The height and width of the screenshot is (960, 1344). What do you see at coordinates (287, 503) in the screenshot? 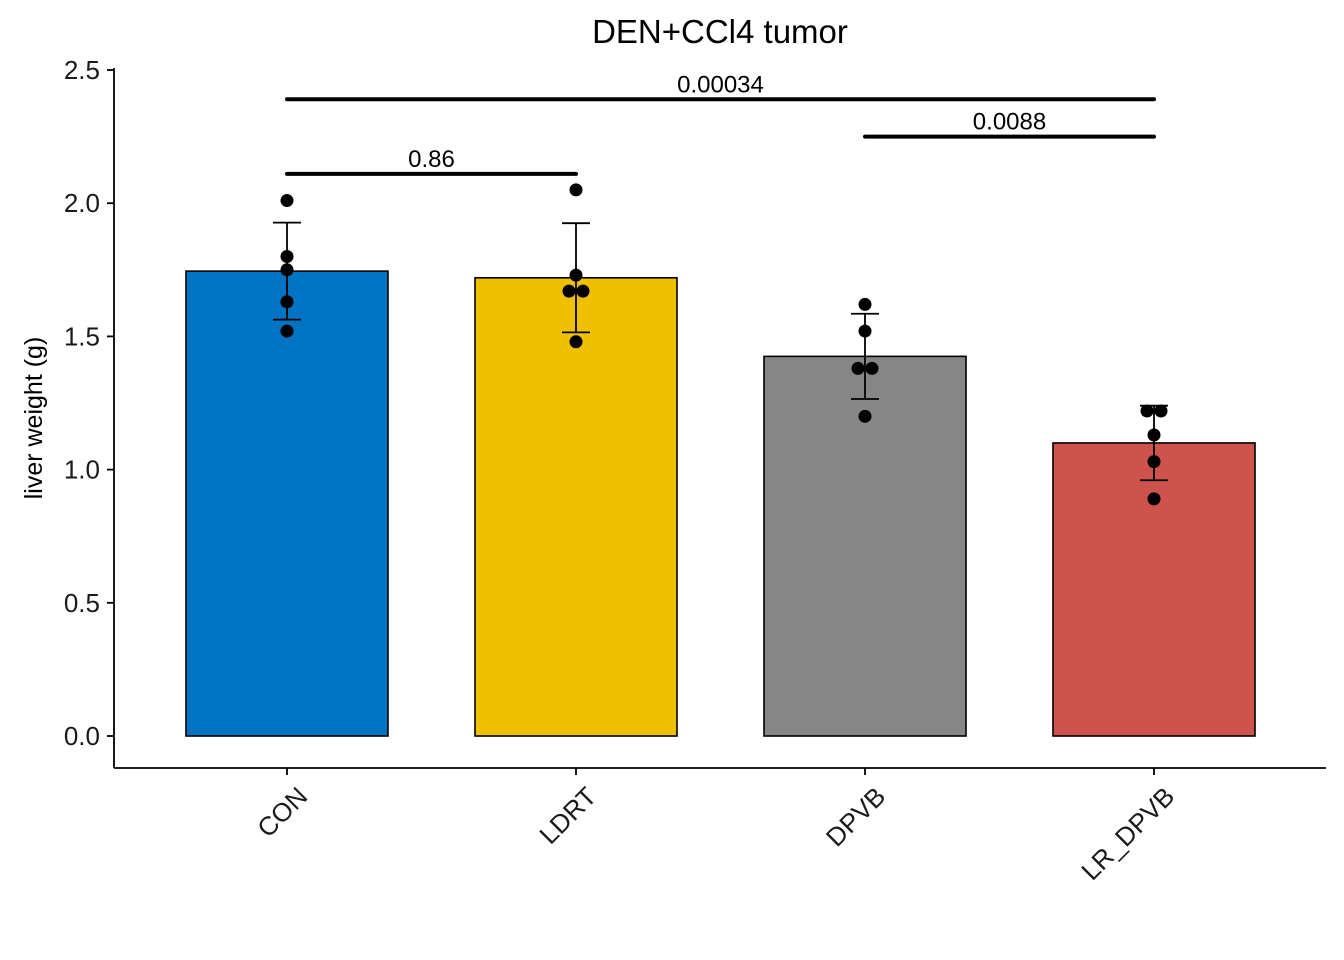
I see `bar-con` at bounding box center [287, 503].